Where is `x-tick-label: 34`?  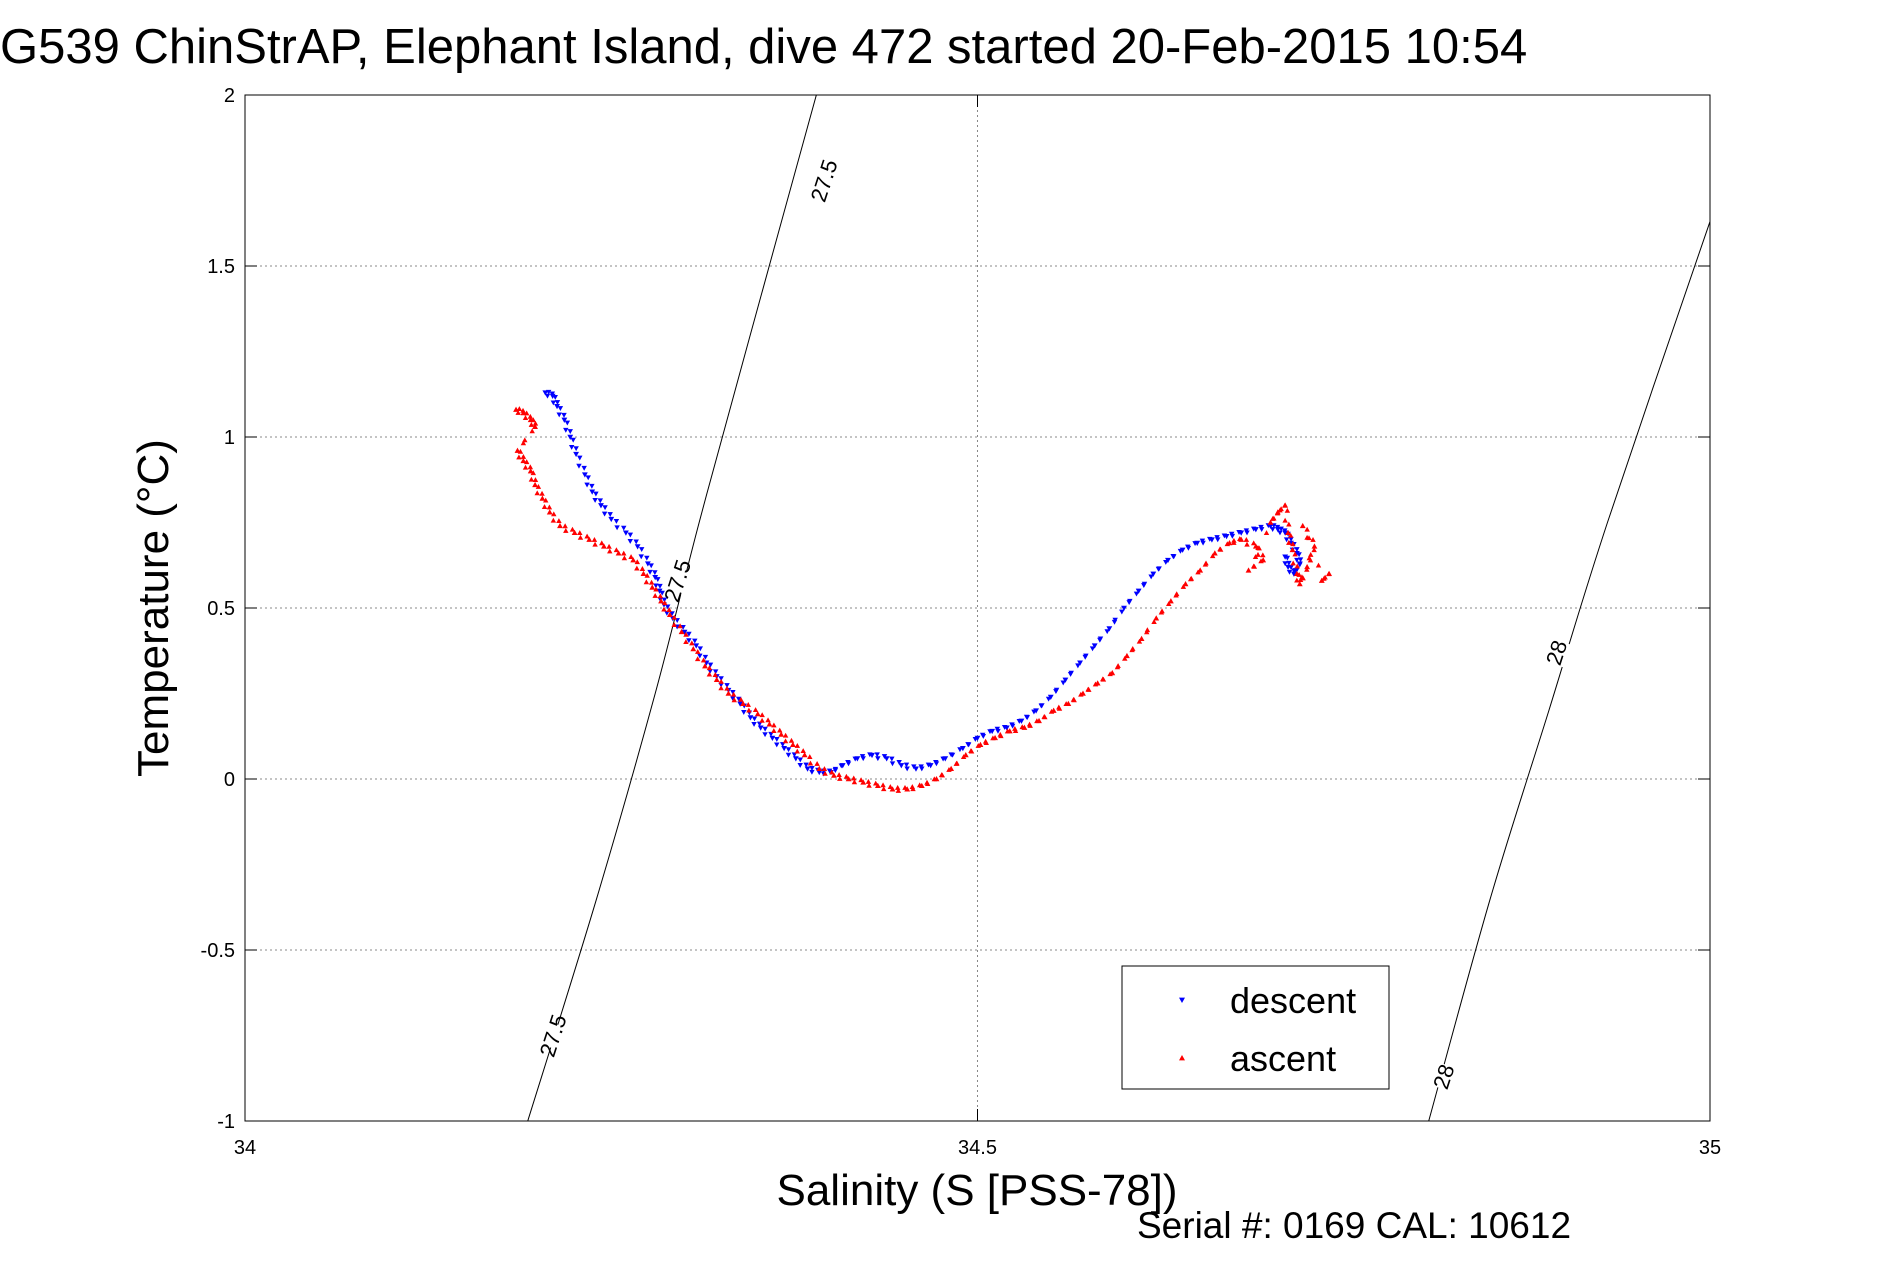
x-tick-label: 34 is located at coordinates (245, 1148).